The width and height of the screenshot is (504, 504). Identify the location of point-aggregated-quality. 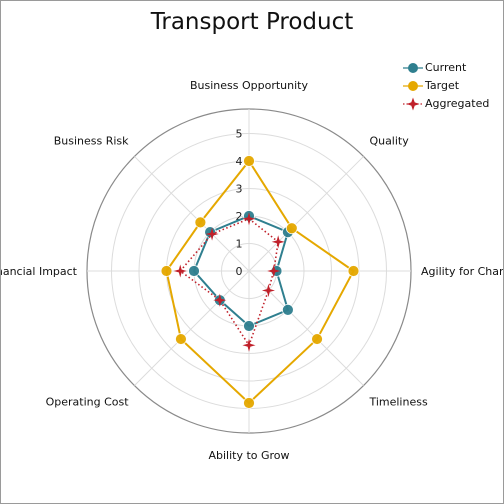
(278, 242).